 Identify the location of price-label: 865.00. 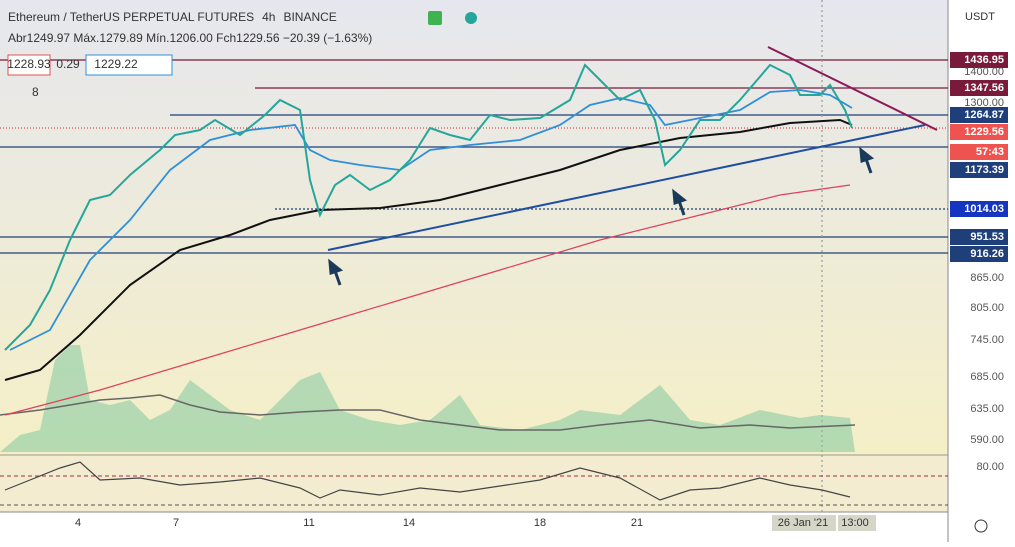
(987, 278).